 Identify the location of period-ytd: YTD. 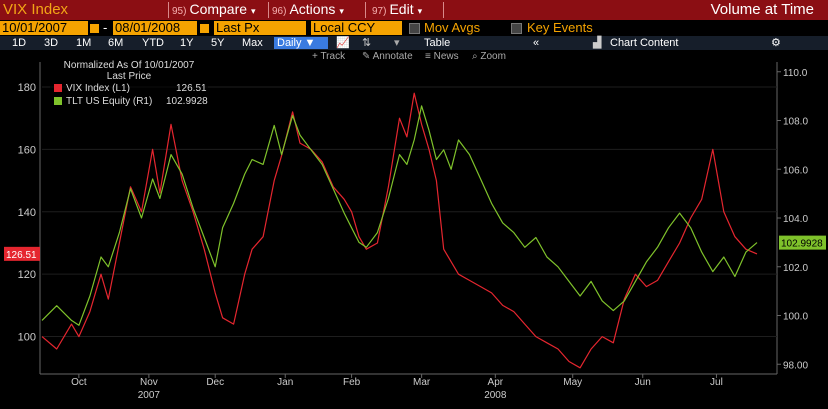
(153, 43).